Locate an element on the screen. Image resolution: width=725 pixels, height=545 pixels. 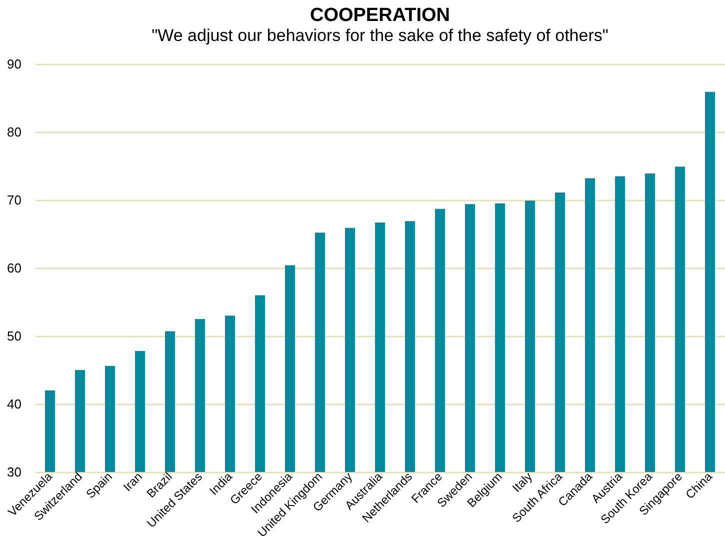
x-tick-label: Italy is located at coordinates (522, 483).